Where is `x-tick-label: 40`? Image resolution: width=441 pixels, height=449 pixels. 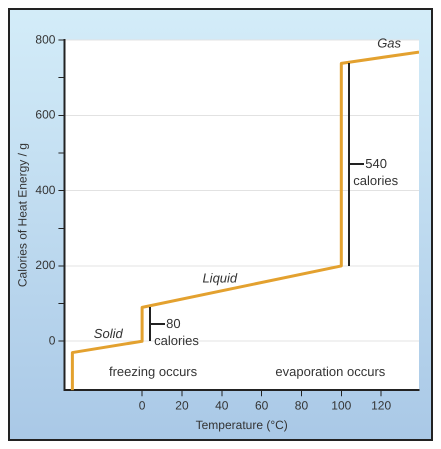
x-tick-label: 40 is located at coordinates (222, 405).